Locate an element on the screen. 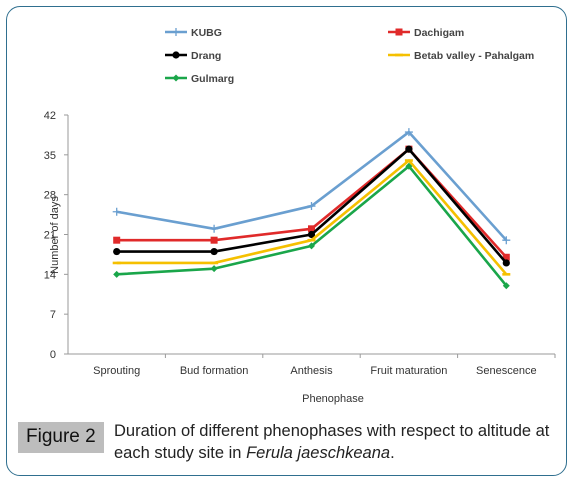  y-tick-label: 0 is located at coordinates (53, 355).